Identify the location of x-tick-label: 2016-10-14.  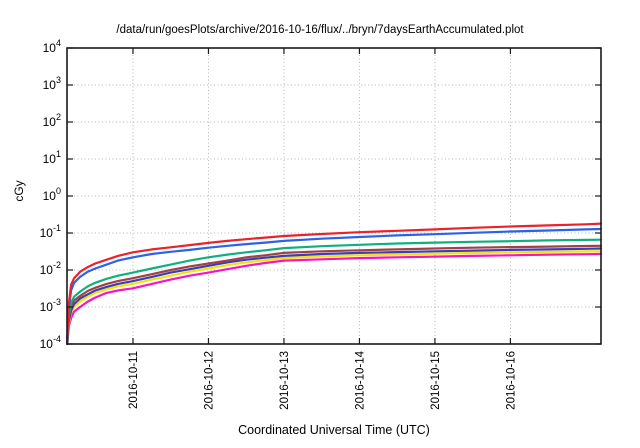
(360, 379).